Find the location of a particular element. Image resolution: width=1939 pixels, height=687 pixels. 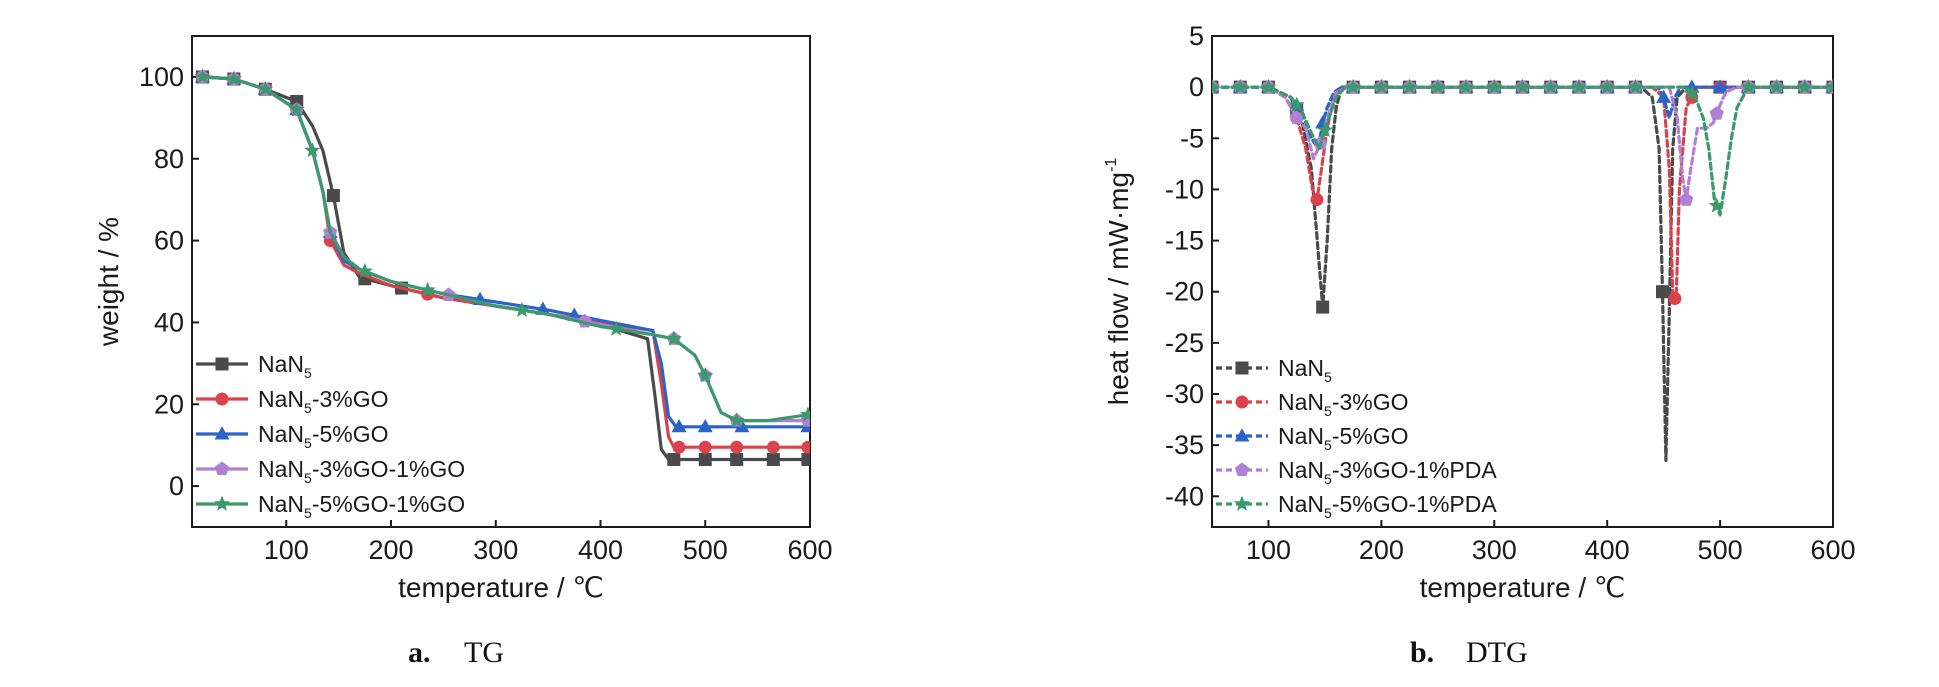

legend-label: NaN5-5%GO is located at coordinates (323, 436).